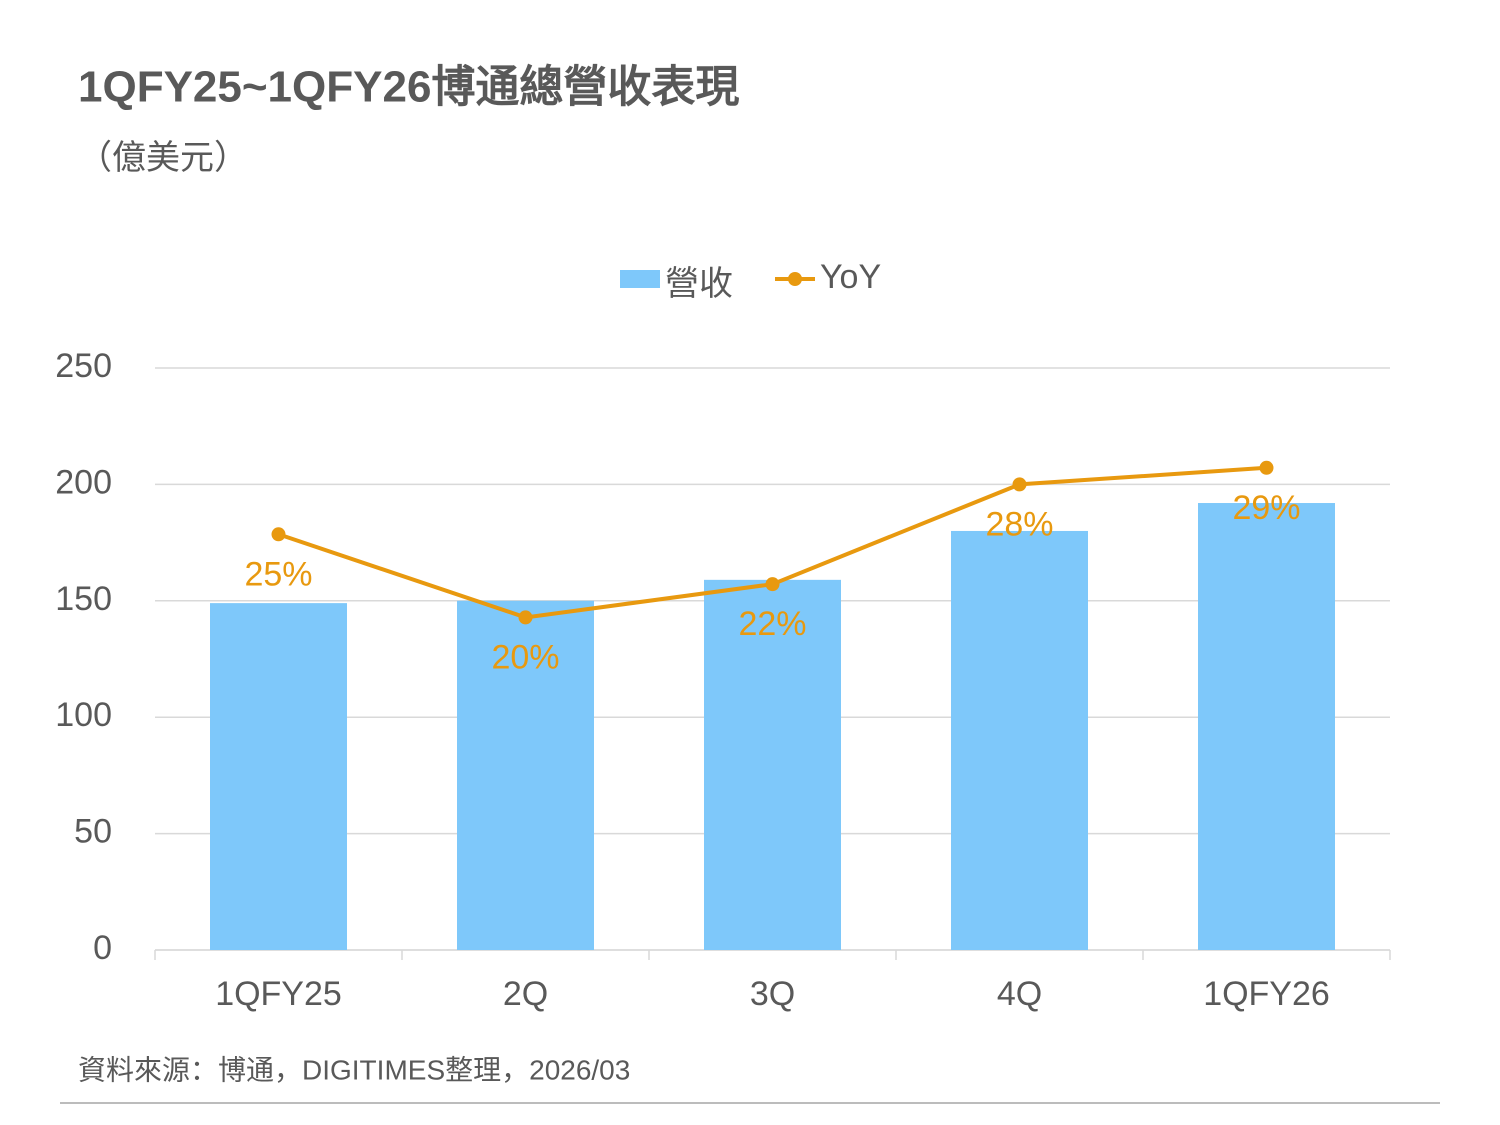 The width and height of the screenshot is (1500, 1125). What do you see at coordinates (83, 366) in the screenshot?
I see `y-tick-label: 250` at bounding box center [83, 366].